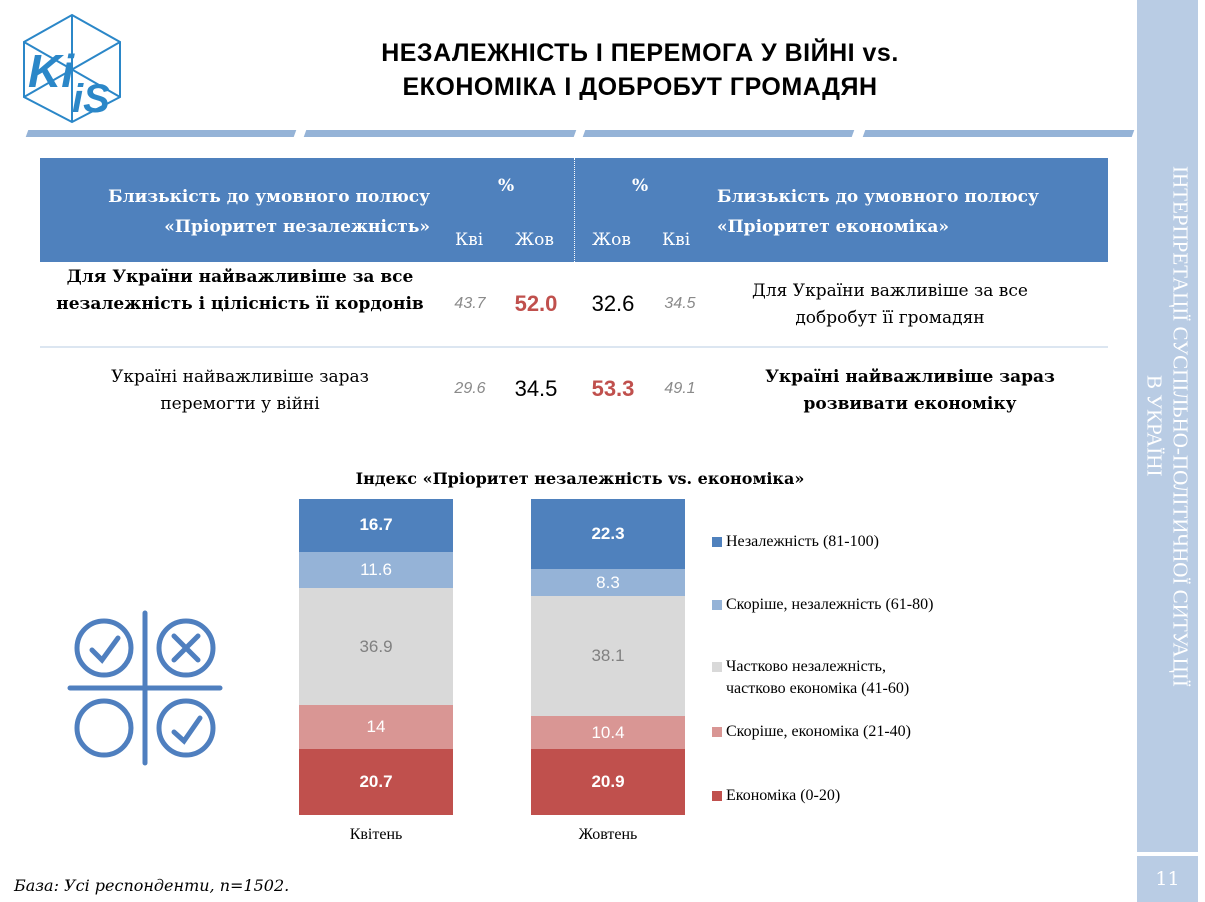 The width and height of the screenshot is (1205, 902). I want to click on legend-item: Економіка (0-20), so click(776, 796).